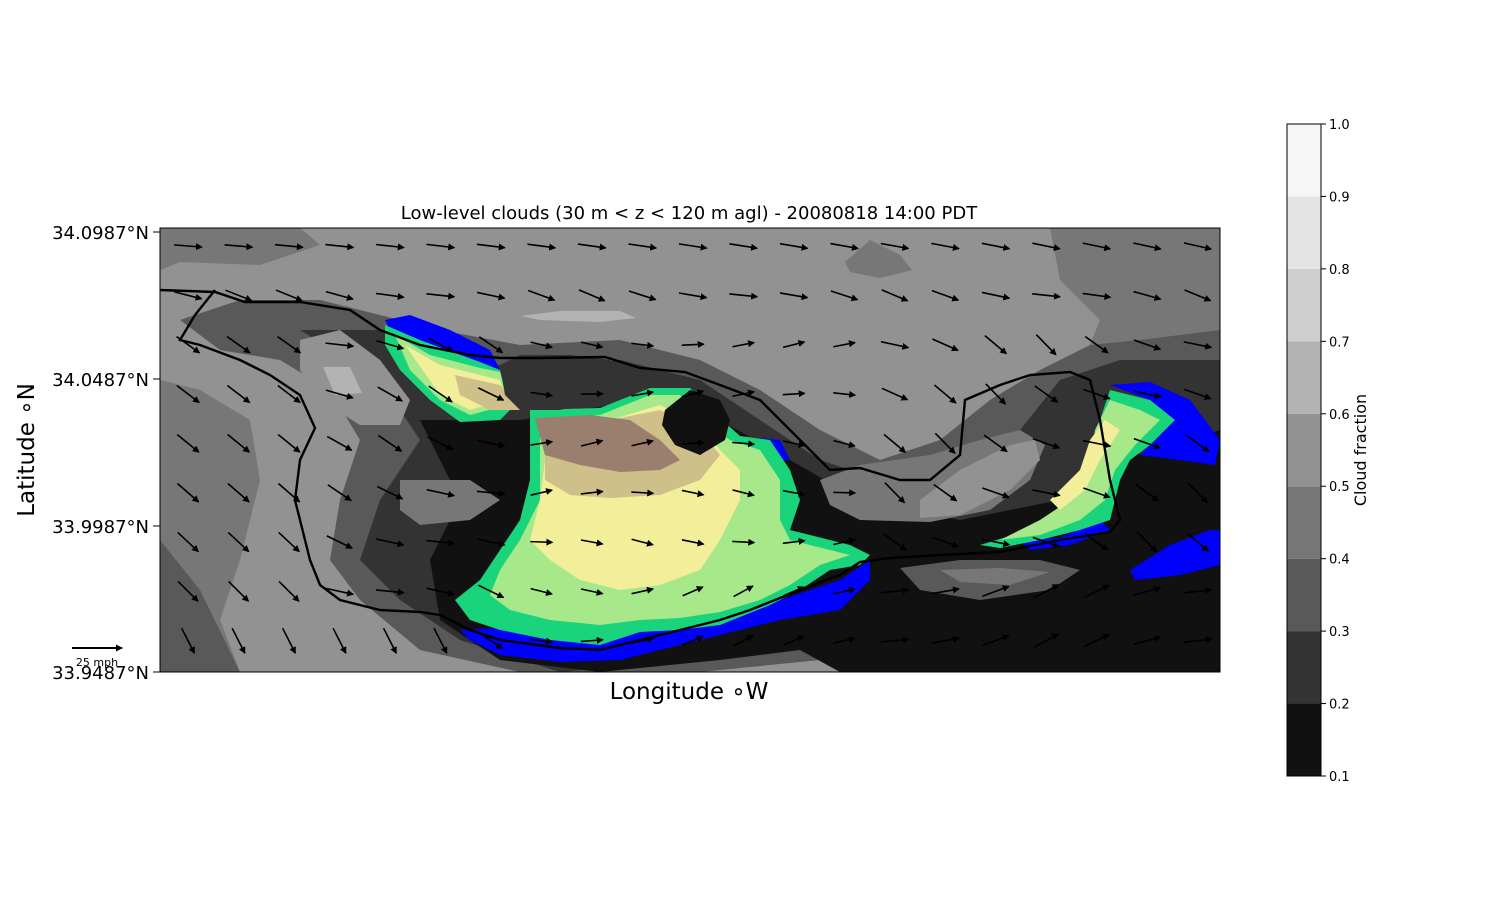 Image resolution: width=1500 pixels, height=900 pixels. I want to click on lat-tick-label: 34.0987°N, so click(100, 233).